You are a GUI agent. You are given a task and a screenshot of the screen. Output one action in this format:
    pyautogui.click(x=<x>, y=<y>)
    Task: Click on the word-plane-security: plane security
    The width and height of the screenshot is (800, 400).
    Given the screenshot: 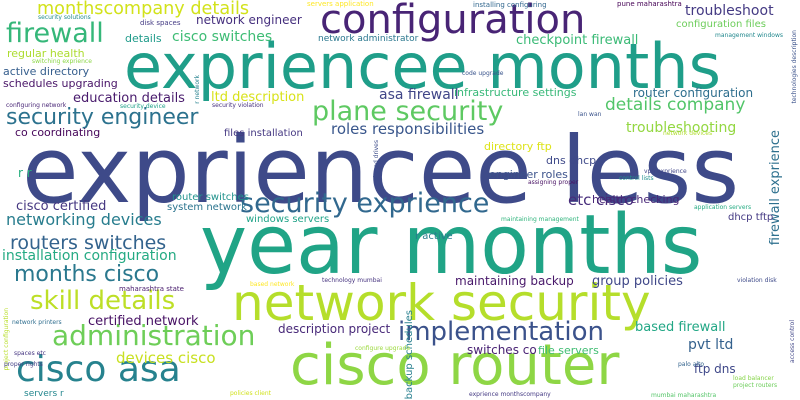 What is the action you would take?
    pyautogui.click(x=408, y=111)
    